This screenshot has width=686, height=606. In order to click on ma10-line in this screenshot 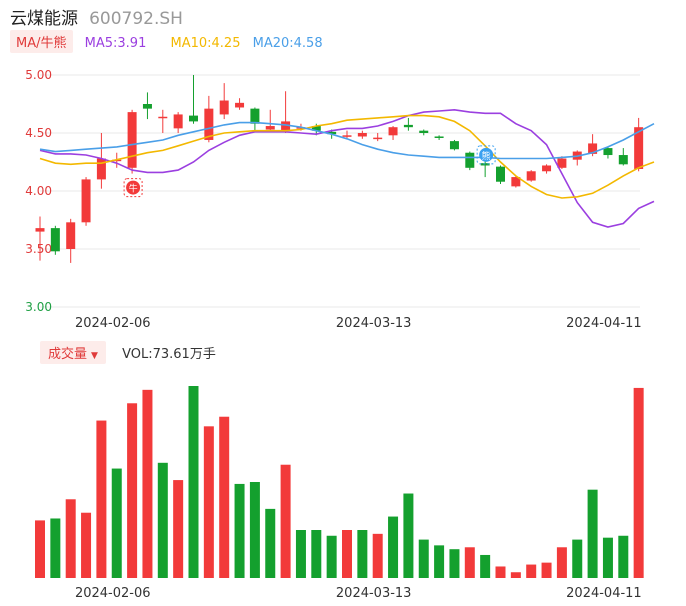, I will do `click(347, 156)`.